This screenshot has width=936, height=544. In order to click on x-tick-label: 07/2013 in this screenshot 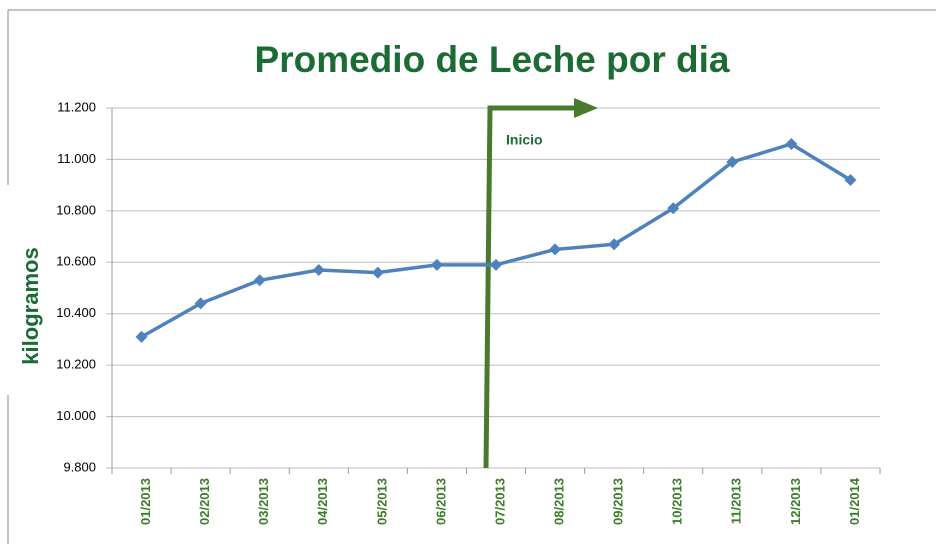, I will do `click(499, 501)`.